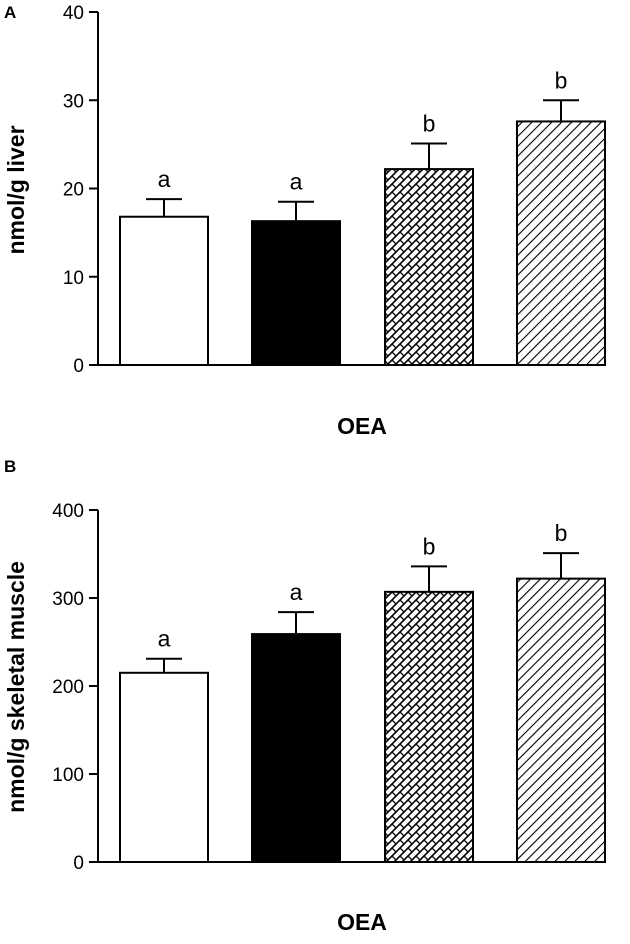  What do you see at coordinates (68, 599) in the screenshot?
I see `y-tick-label: 300` at bounding box center [68, 599].